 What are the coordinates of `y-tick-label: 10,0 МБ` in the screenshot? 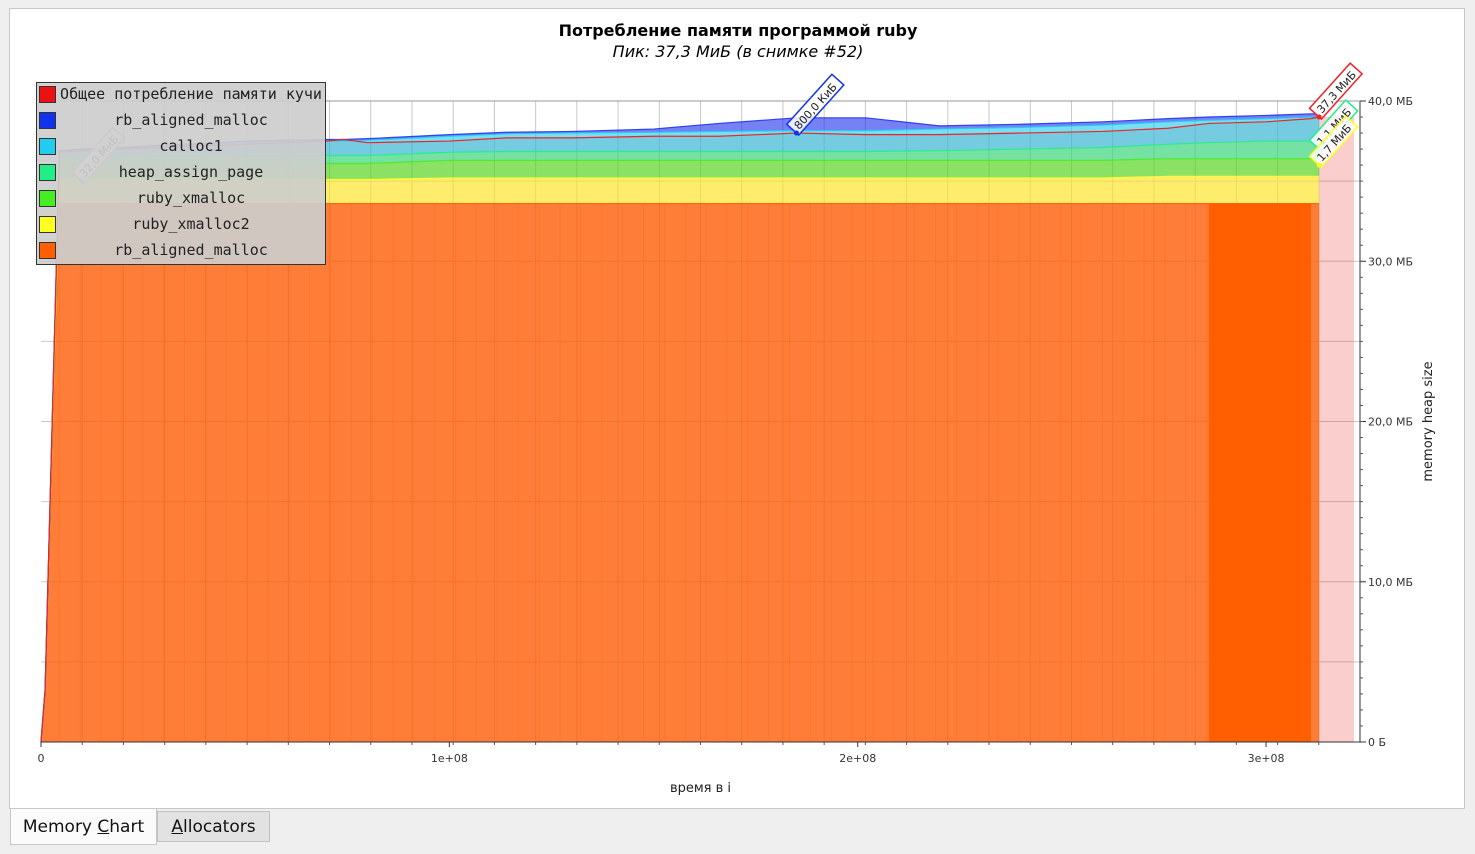 It's located at (1390, 582).